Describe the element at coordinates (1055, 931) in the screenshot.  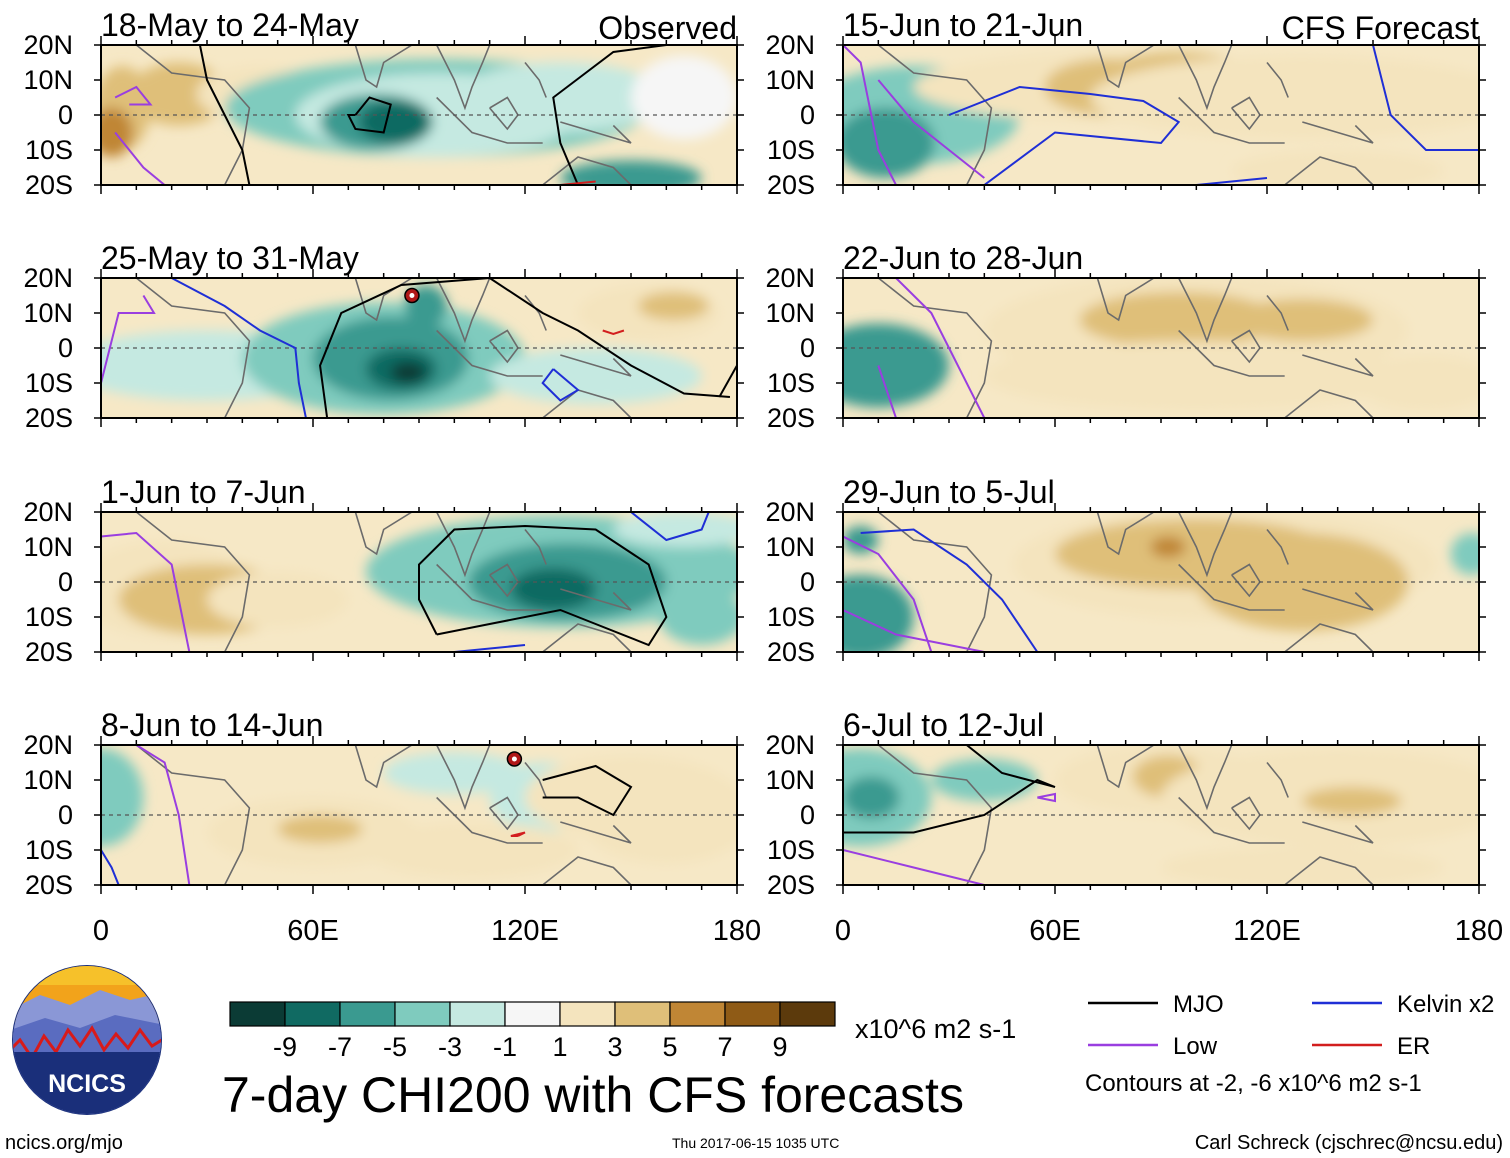
I see `x-tick-label: 60E` at that location.